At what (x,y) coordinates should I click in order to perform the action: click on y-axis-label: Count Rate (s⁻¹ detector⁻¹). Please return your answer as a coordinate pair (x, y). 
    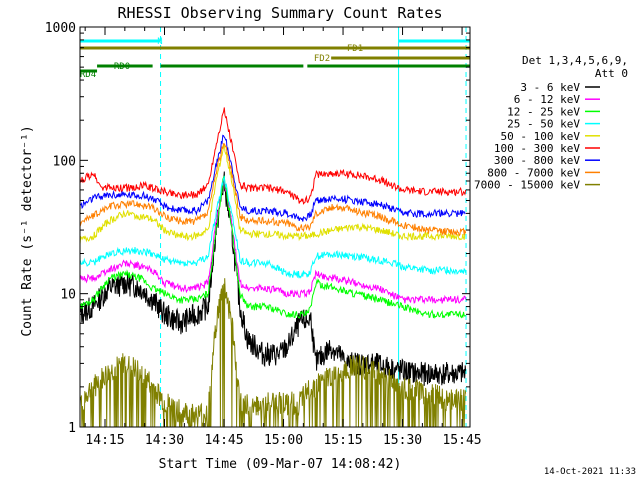
    Looking at the image, I should click on (27, 230).